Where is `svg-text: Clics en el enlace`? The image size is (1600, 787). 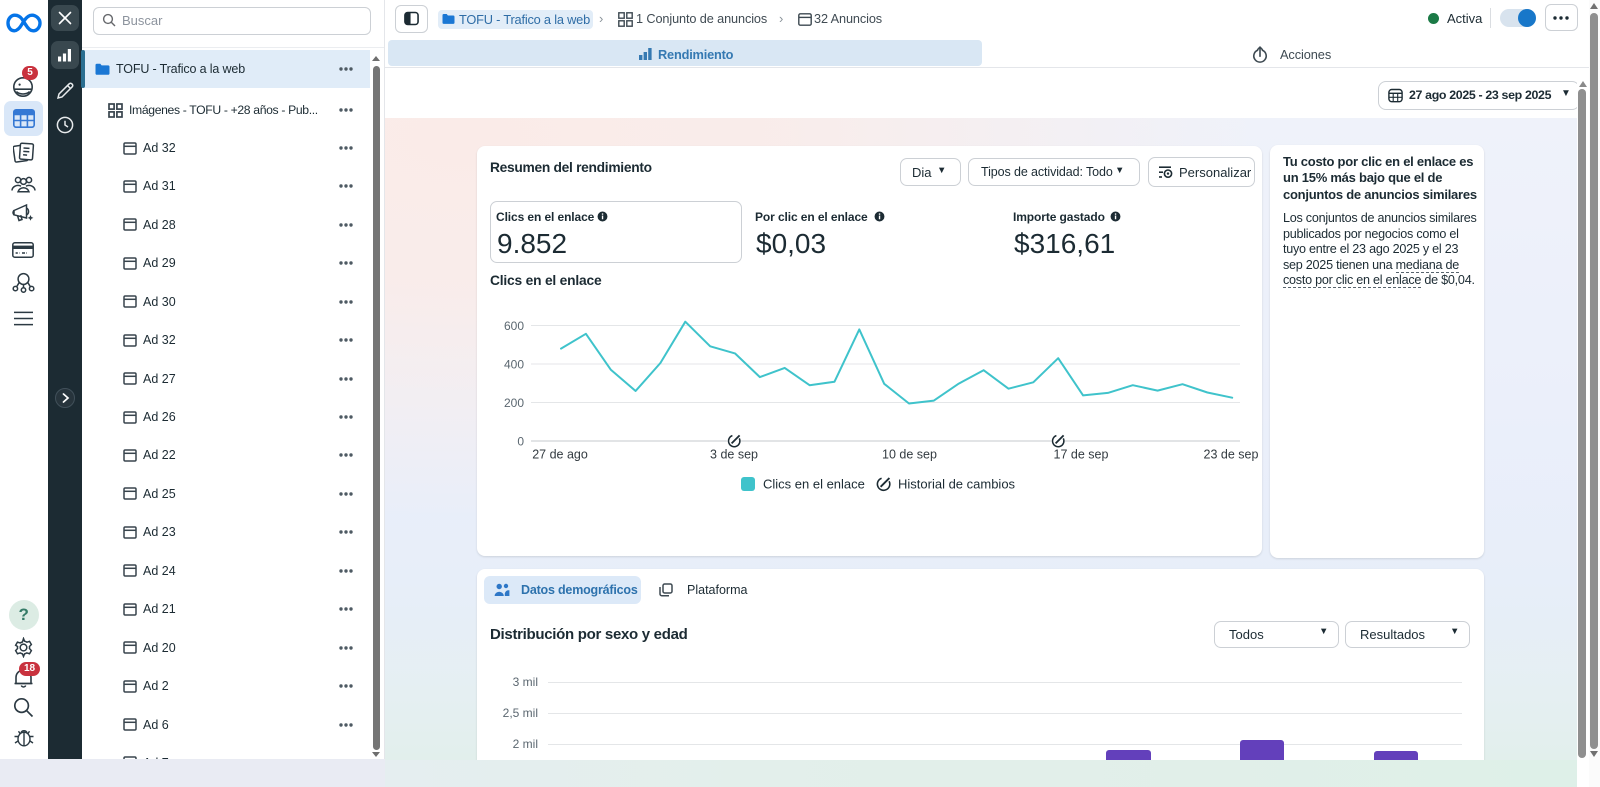 svg-text: Clics en el enlace is located at coordinates (814, 484).